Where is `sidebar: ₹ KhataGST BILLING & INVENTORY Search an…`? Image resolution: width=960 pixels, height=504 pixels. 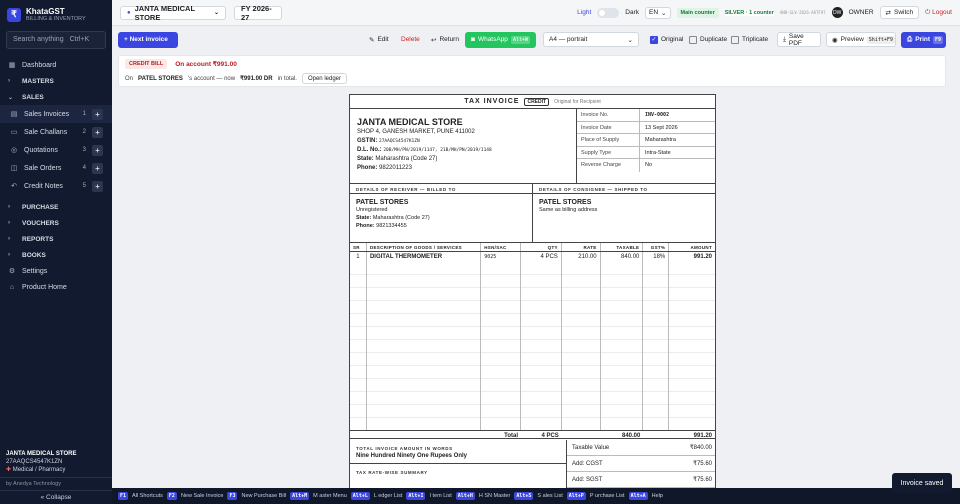
sidebar: ₹ KhataGST BILLING & INVENTORY Search an… is located at coordinates (56, 252).